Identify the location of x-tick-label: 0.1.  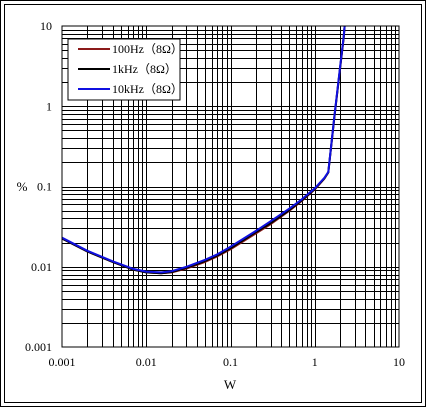
(230, 362).